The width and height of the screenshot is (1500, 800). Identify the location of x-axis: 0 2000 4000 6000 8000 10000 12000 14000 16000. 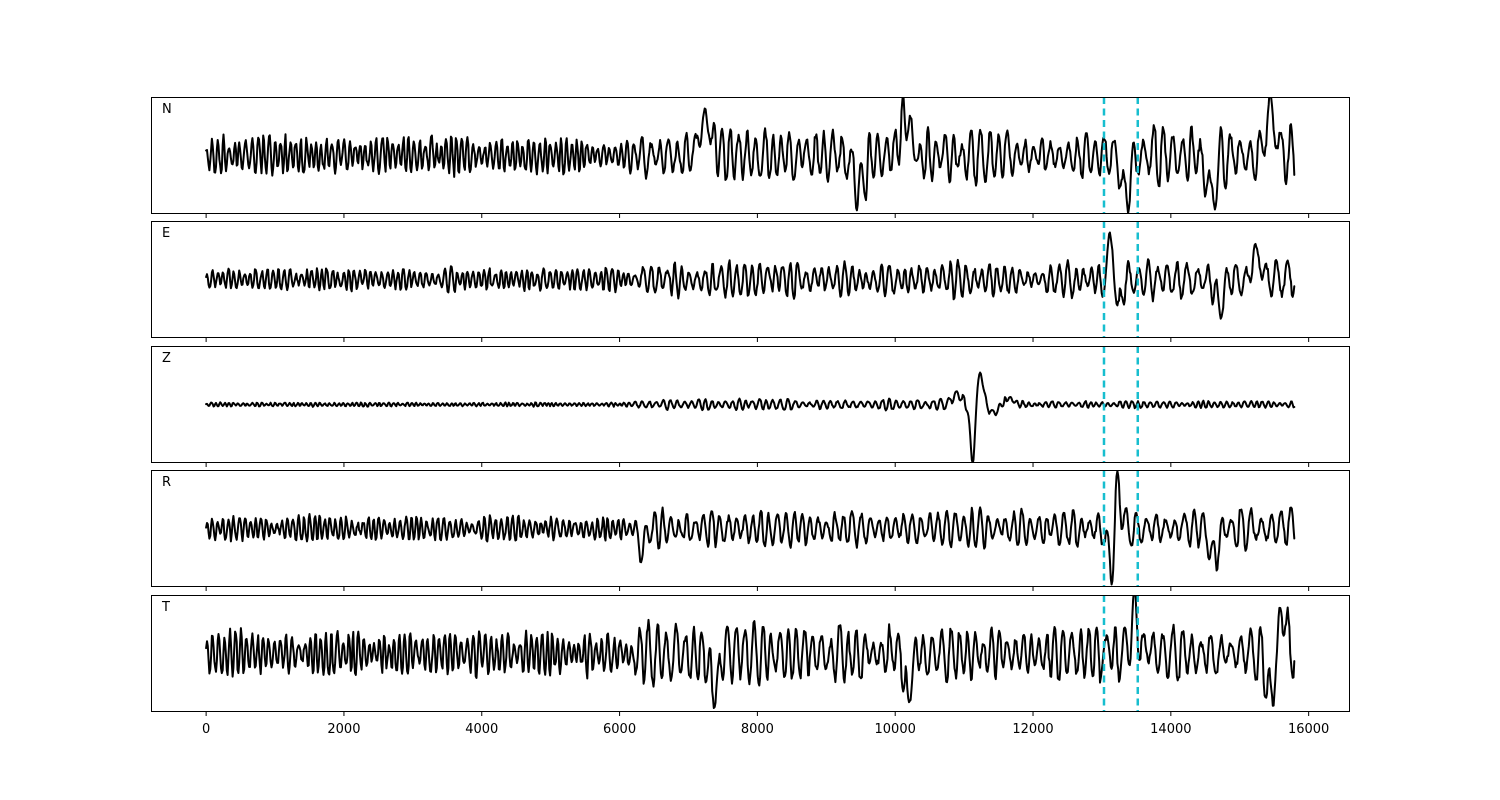
(765, 729).